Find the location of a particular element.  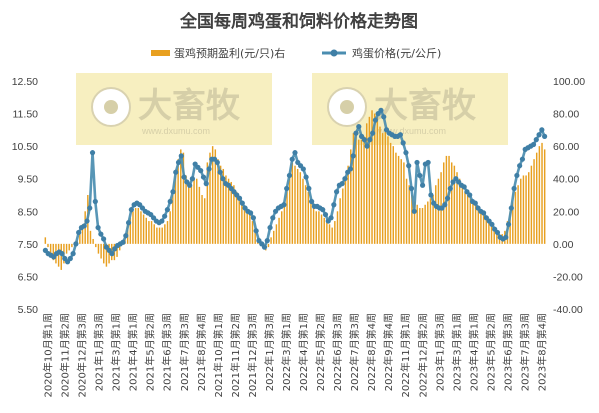

x-tick-label: 2021年4月第1周 is located at coordinates (133, 352).